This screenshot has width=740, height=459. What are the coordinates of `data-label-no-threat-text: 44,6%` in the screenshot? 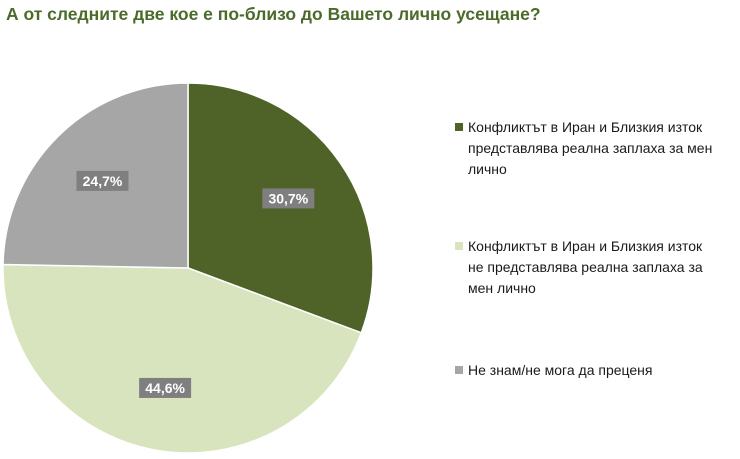 It's located at (165, 388).